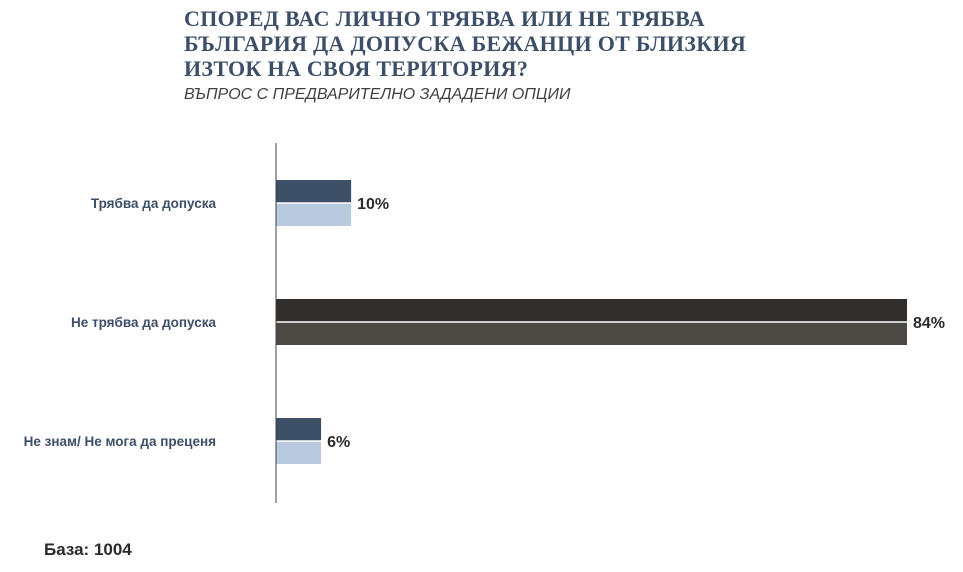  What do you see at coordinates (591, 333) in the screenshot?
I see `bar-2-bottom` at bounding box center [591, 333].